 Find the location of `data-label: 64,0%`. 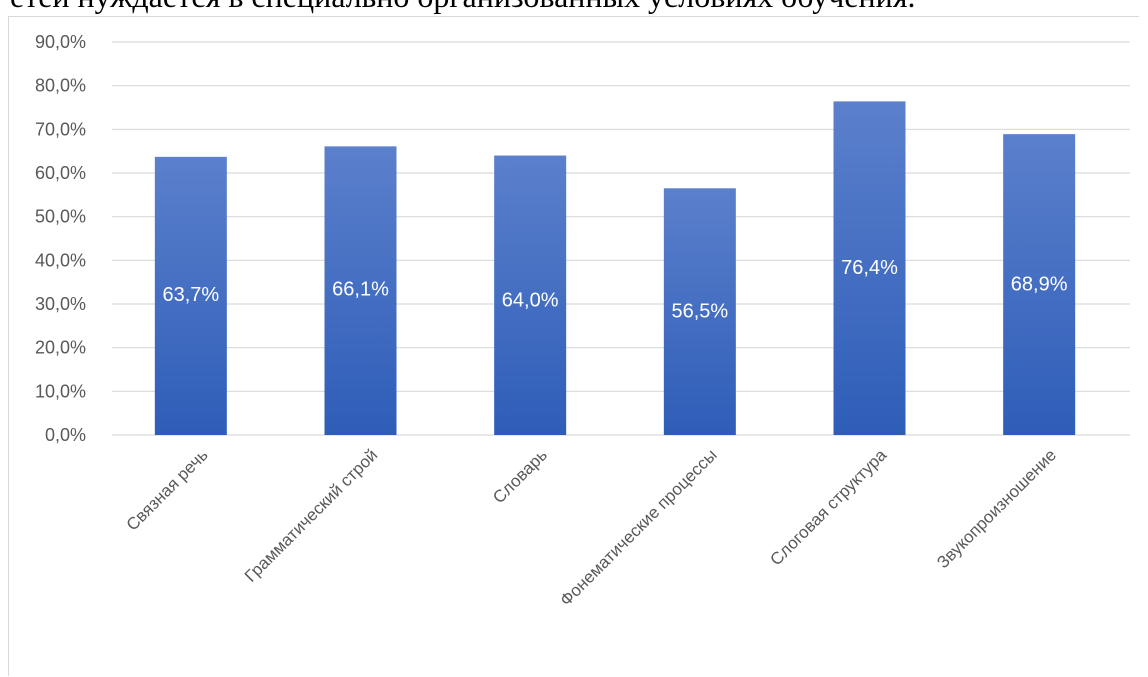

data-label: 64,0% is located at coordinates (530, 300).